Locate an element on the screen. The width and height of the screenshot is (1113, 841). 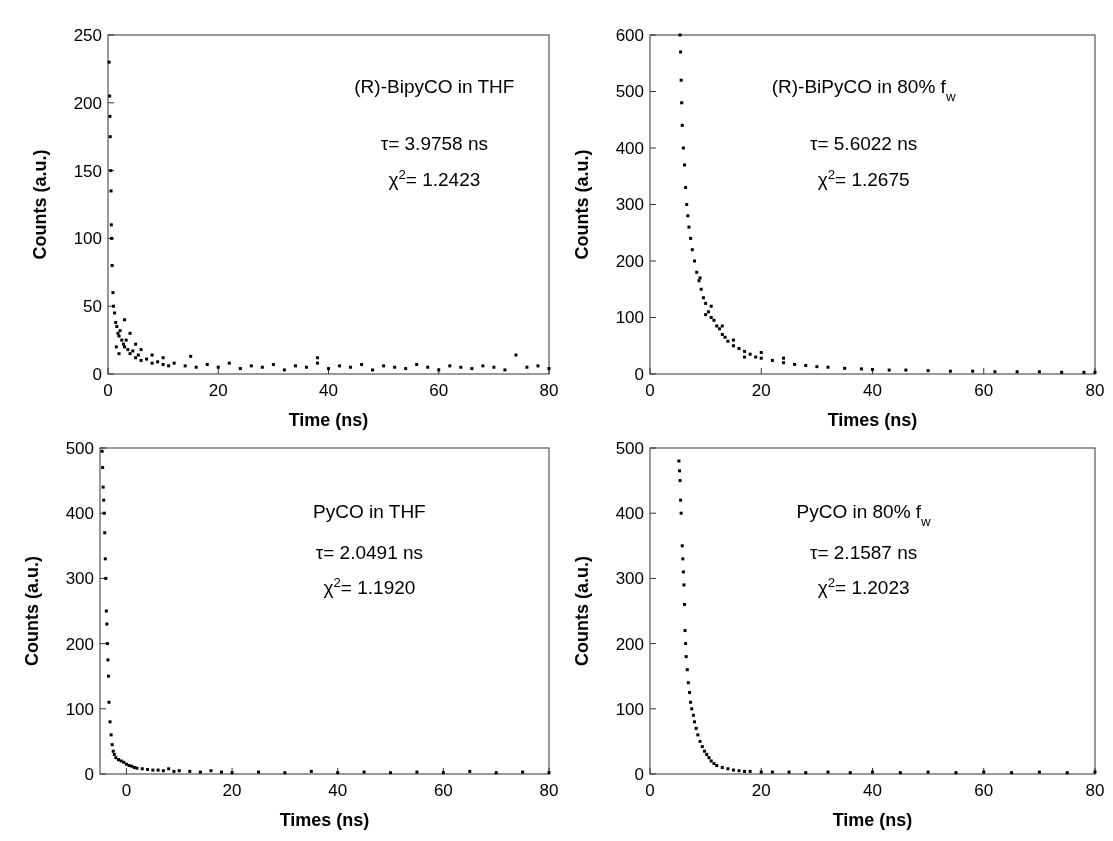
annotation: τ= 2.0491 ns is located at coordinates (369, 552).